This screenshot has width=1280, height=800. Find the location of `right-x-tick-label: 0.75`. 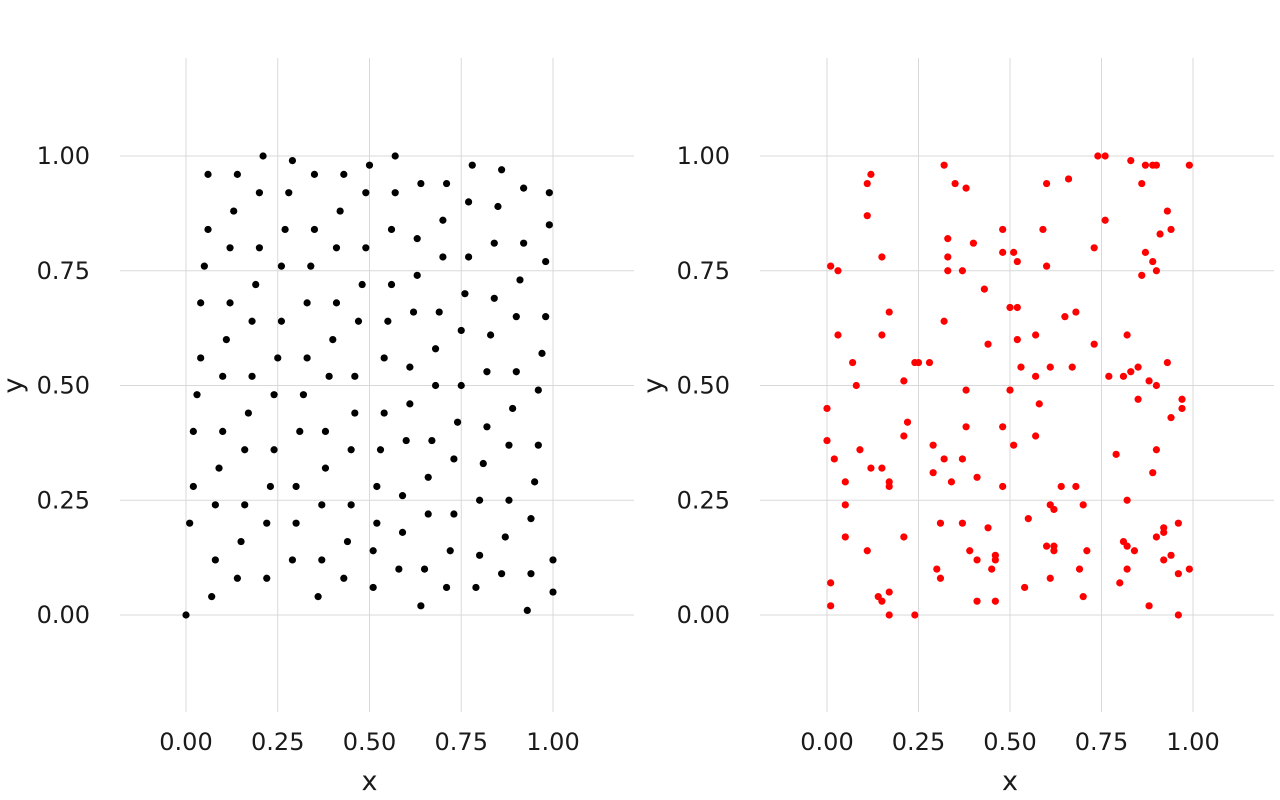

right-x-tick-label: 0.75 is located at coordinates (1101, 742).